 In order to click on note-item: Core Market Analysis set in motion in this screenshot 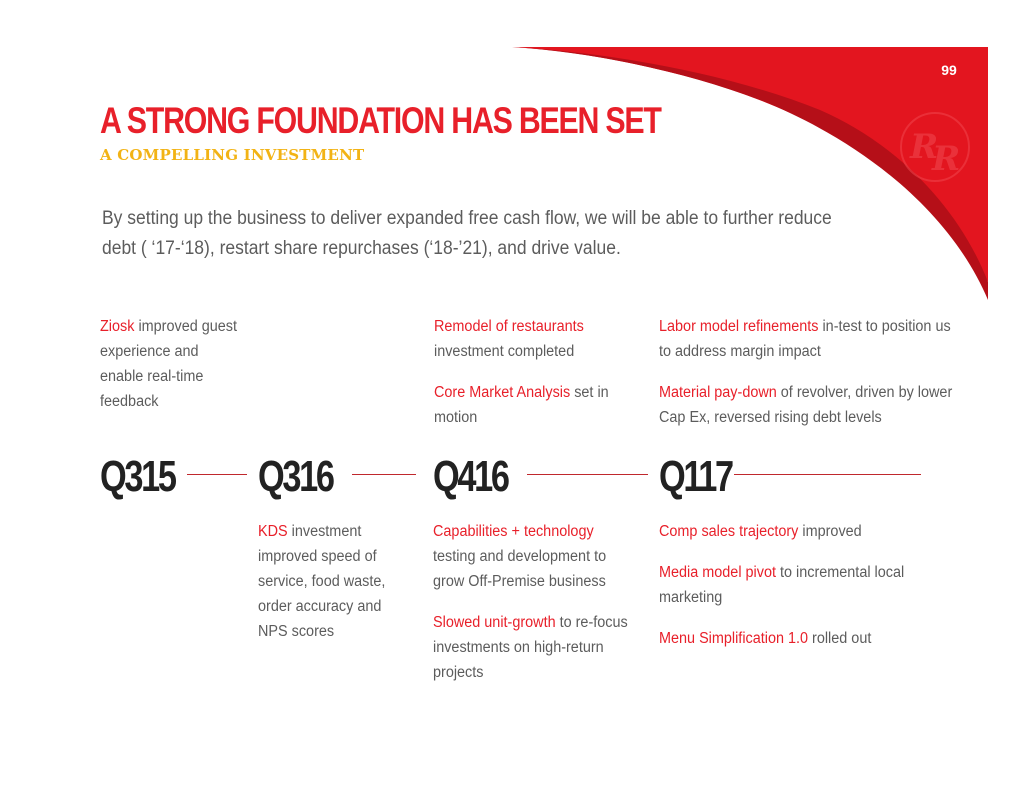, I will do `click(527, 405)`.